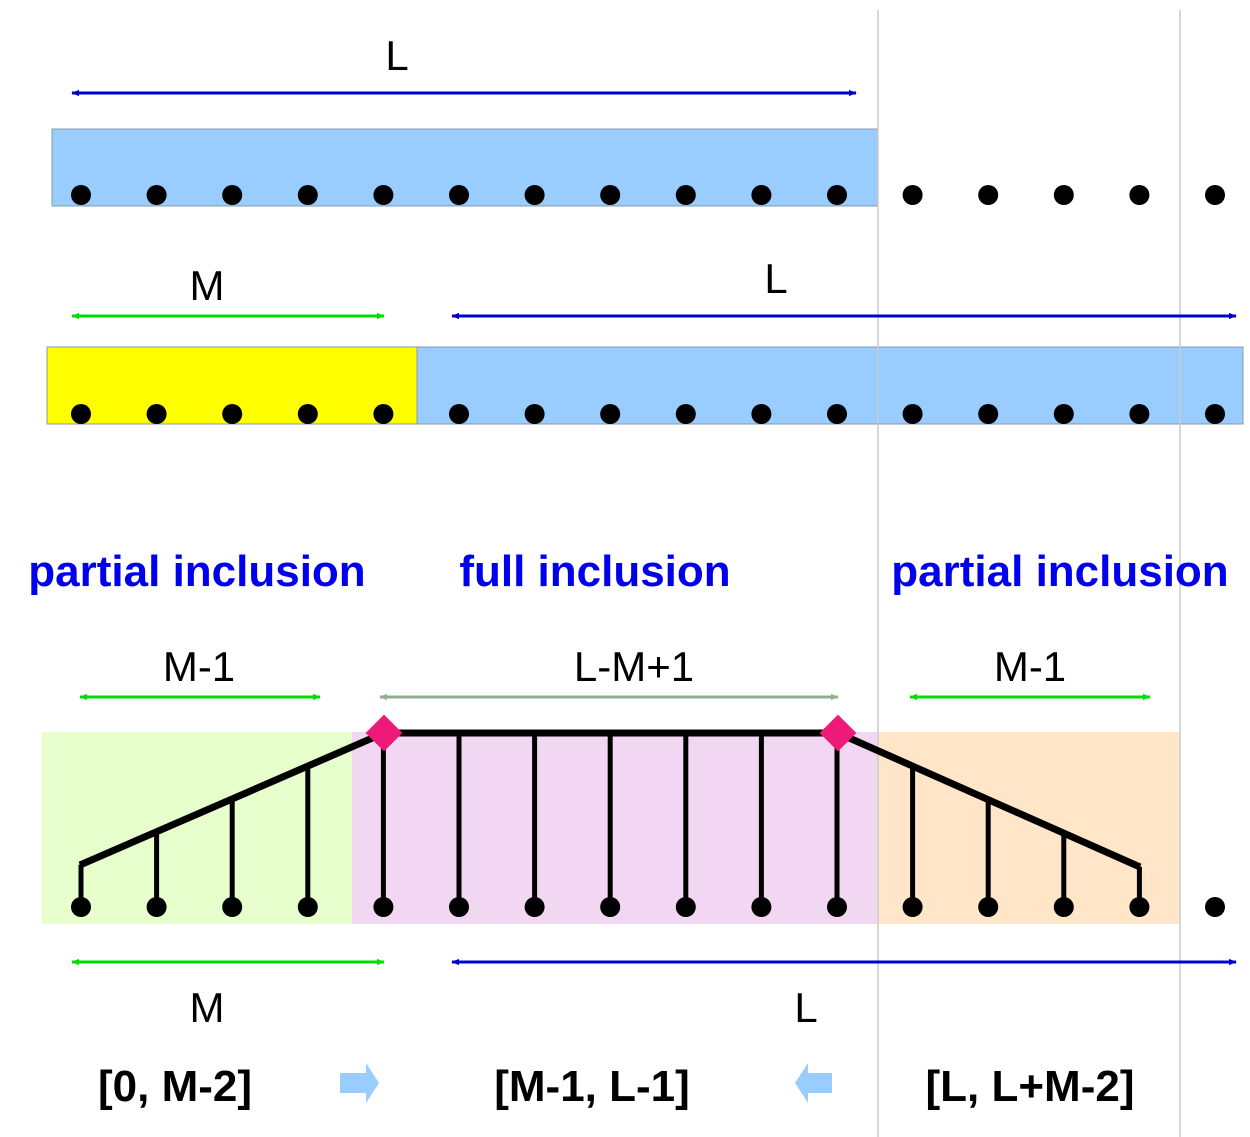 The image size is (1250, 1137). What do you see at coordinates (592, 1086) in the screenshot?
I see `range-mid-label: [M-1, L-1]` at bounding box center [592, 1086].